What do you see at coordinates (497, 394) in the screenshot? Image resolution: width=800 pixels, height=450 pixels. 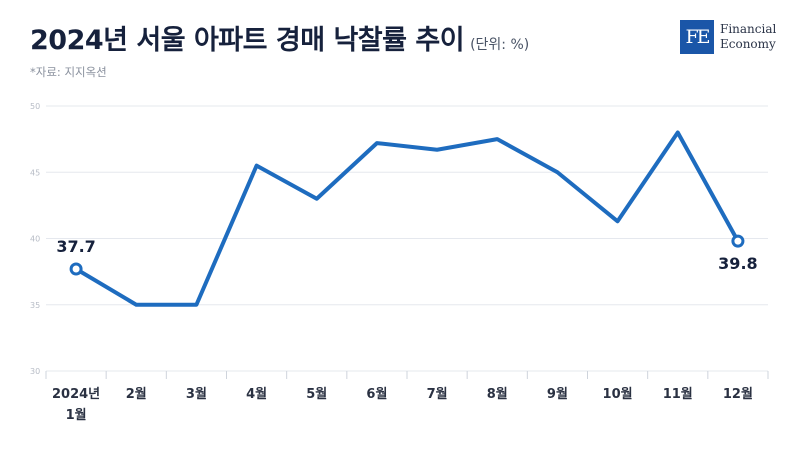 I see `x-tick-label: 8월` at bounding box center [497, 394].